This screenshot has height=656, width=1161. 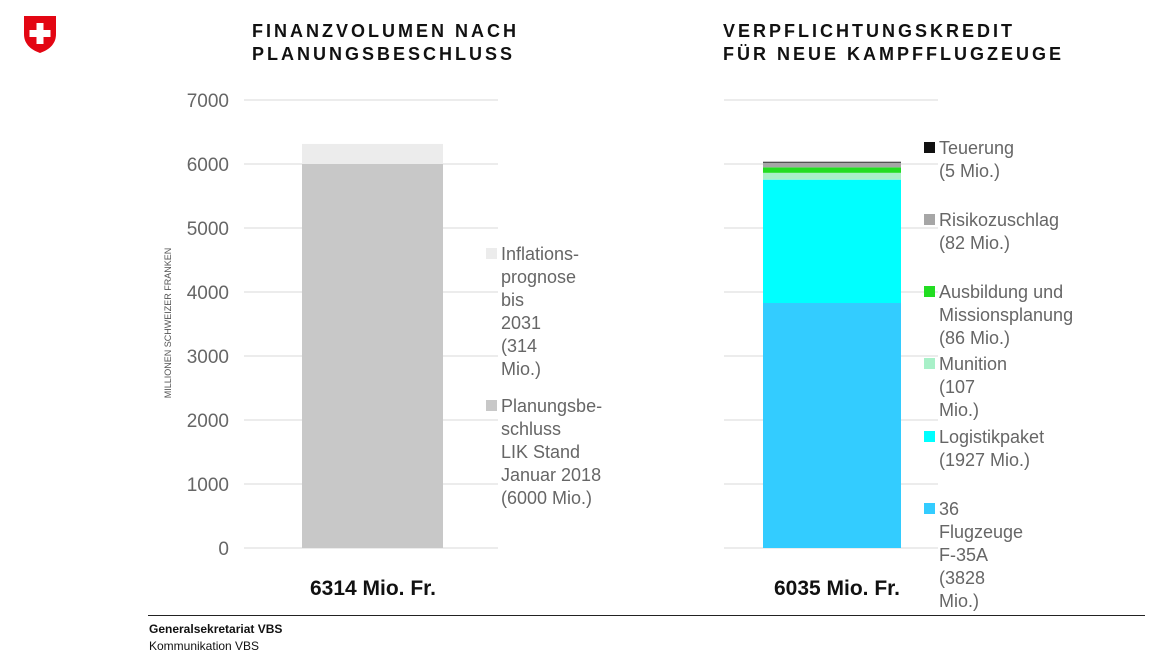 I want to click on y-tick-label: 5000, so click(x=208, y=229).